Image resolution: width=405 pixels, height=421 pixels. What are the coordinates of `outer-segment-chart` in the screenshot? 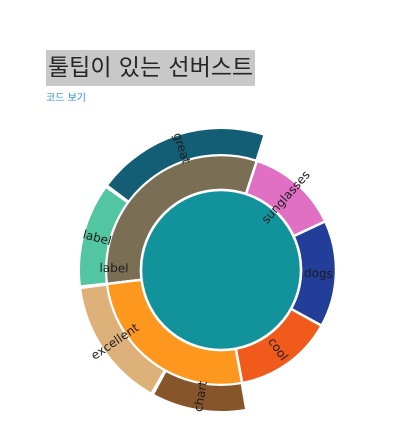 It's located at (199, 391).